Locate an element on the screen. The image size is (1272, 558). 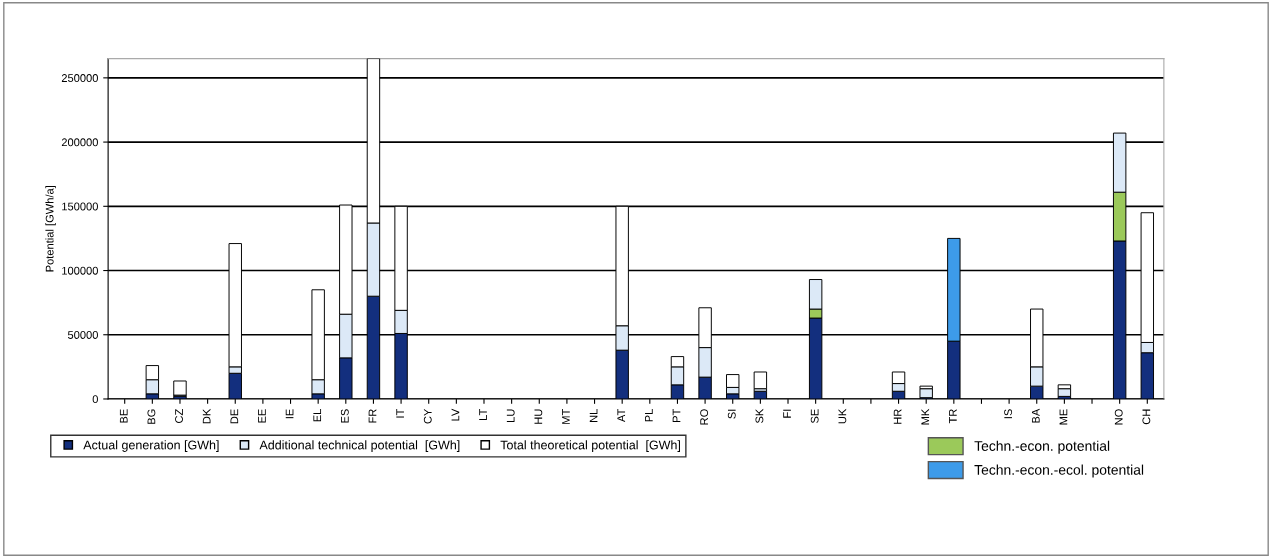
x-tick-label: UK is located at coordinates (842, 416).